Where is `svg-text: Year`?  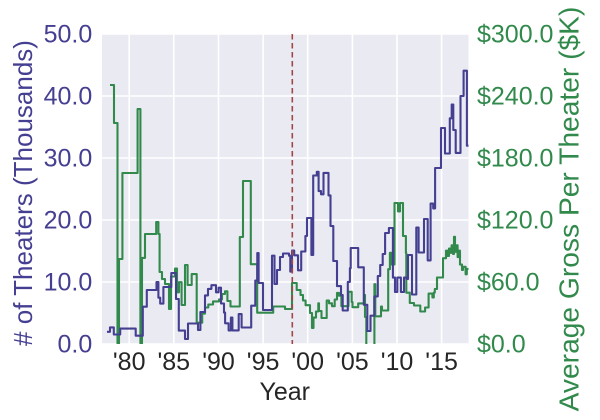
svg-text: Year is located at coordinates (284, 392).